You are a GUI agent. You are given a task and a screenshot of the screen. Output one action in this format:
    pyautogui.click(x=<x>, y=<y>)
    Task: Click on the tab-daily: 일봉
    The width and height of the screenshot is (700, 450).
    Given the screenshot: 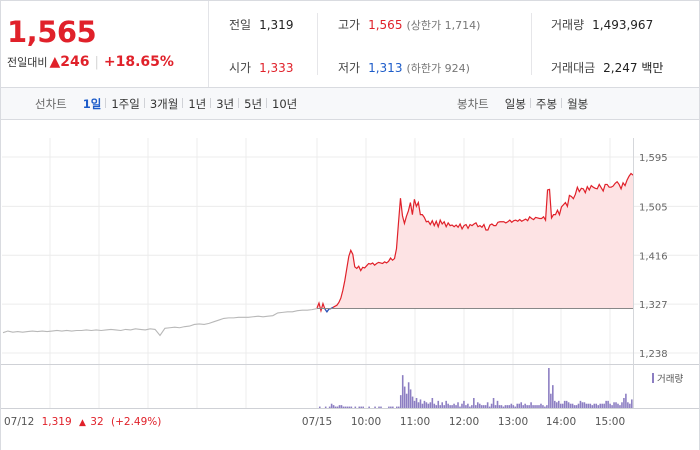 What is the action you would take?
    pyautogui.click(x=515, y=103)
    